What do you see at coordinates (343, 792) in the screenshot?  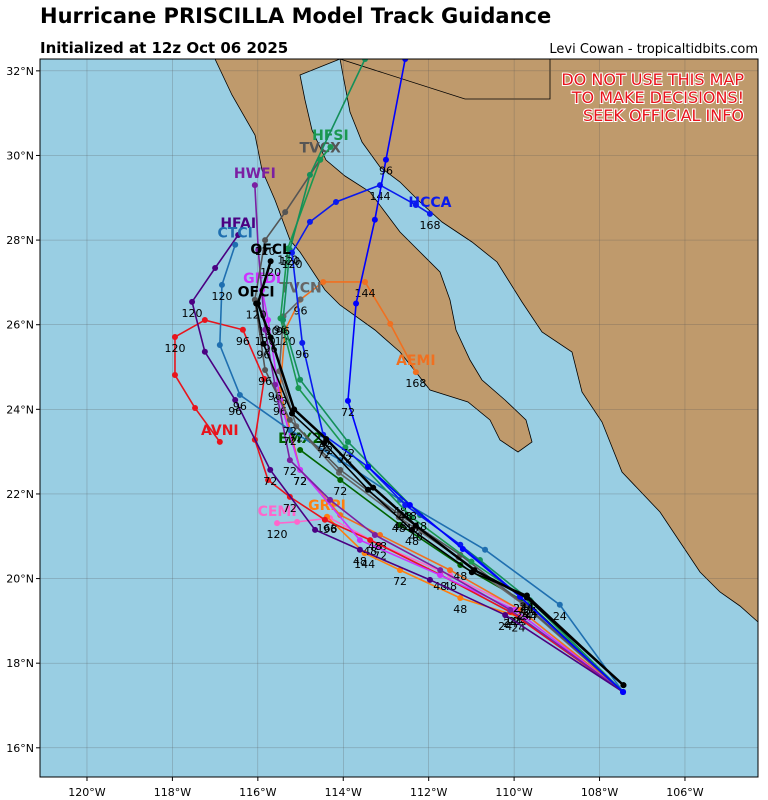 I see `x-tick-label: 114°W` at bounding box center [343, 792].